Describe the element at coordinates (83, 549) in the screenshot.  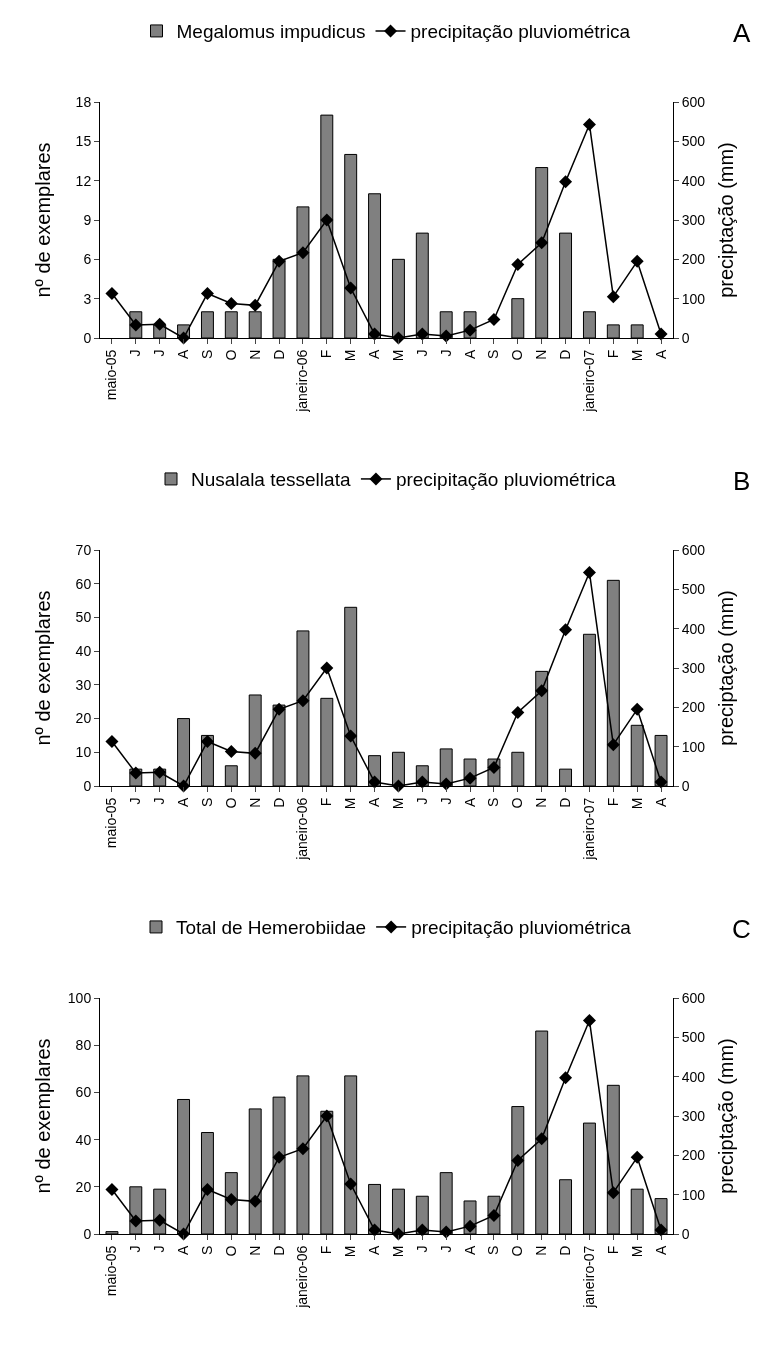
I see `y-tick-label: 70` at that location.